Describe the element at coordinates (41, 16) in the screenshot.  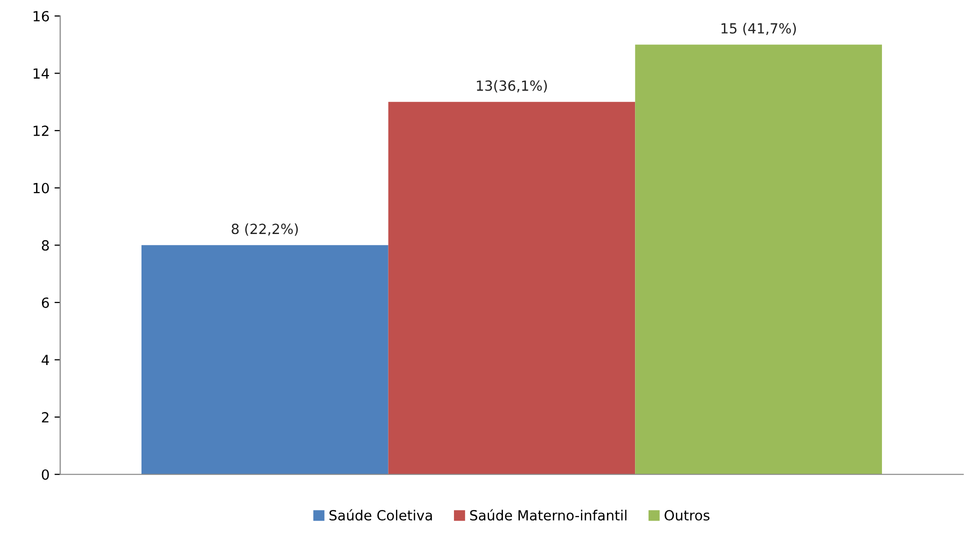
I see `y-tick-label: 16` at that location.